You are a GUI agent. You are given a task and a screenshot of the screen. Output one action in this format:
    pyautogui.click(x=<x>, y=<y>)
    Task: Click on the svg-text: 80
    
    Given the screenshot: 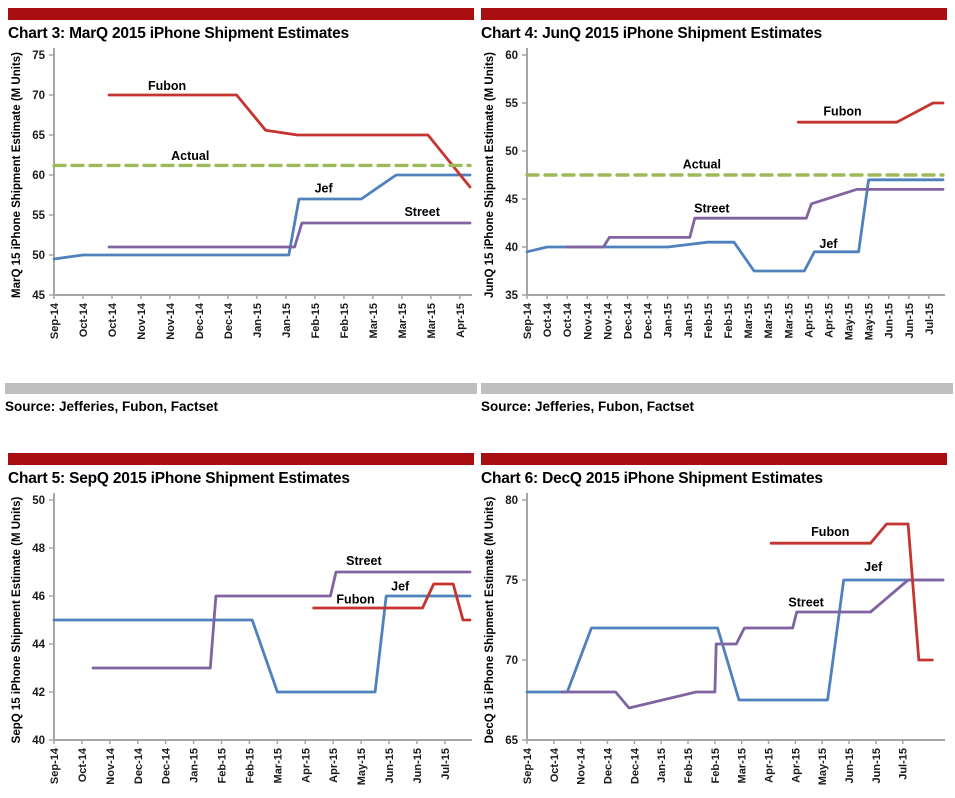 What is the action you would take?
    pyautogui.click(x=511, y=501)
    